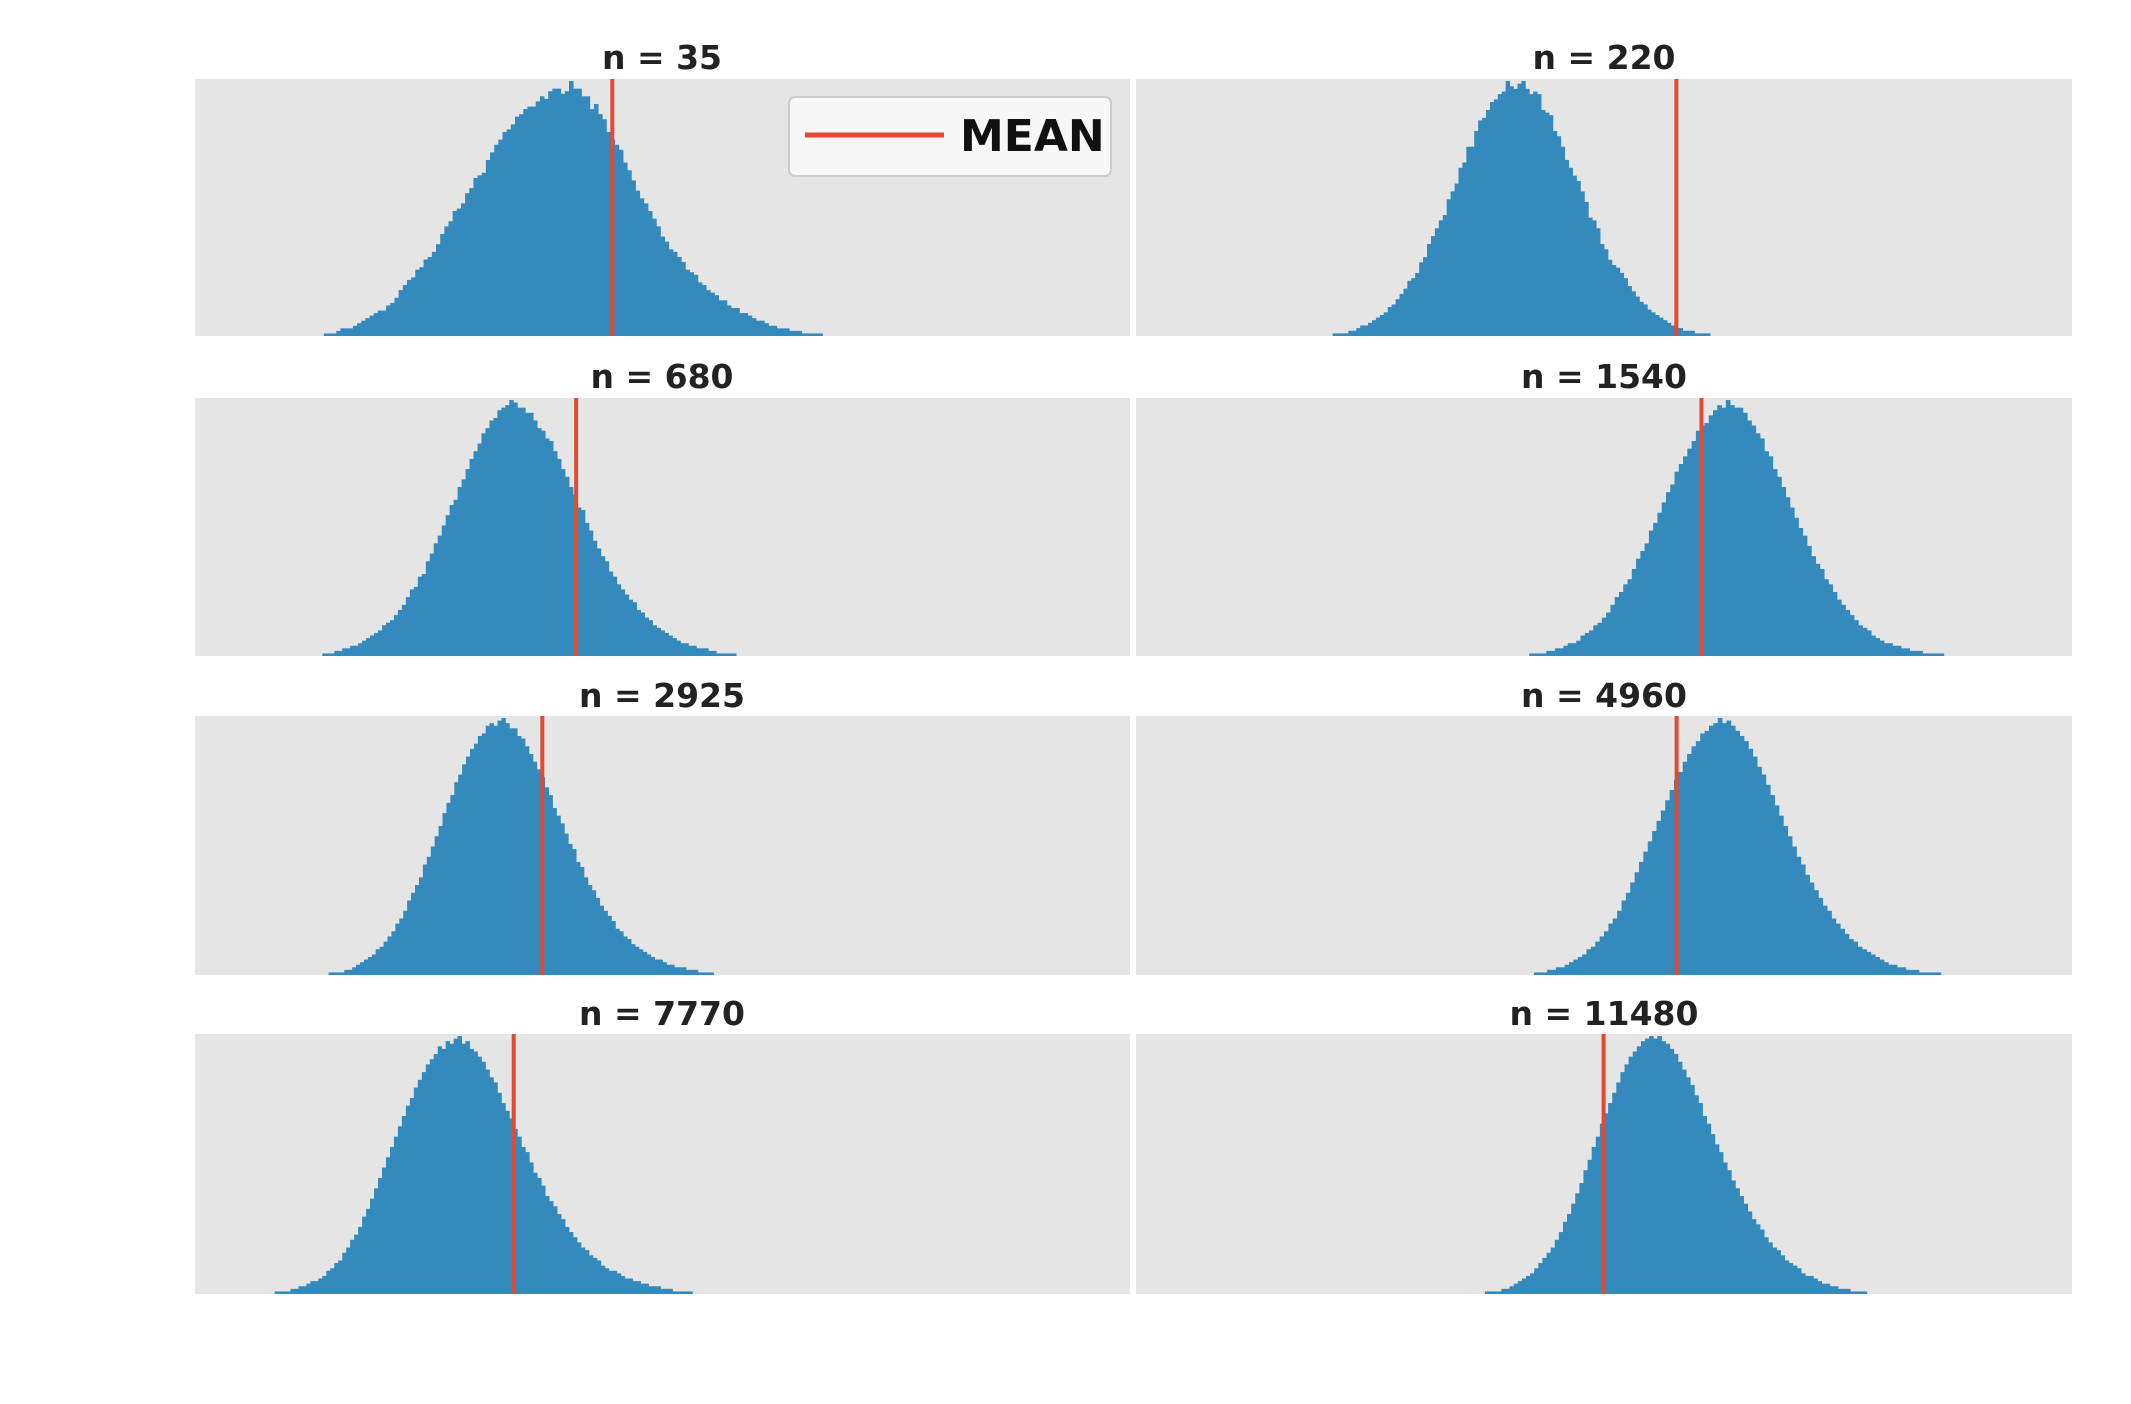 The width and height of the screenshot is (2131, 1404). I want to click on histogram-bars, so click(1676, 1165).